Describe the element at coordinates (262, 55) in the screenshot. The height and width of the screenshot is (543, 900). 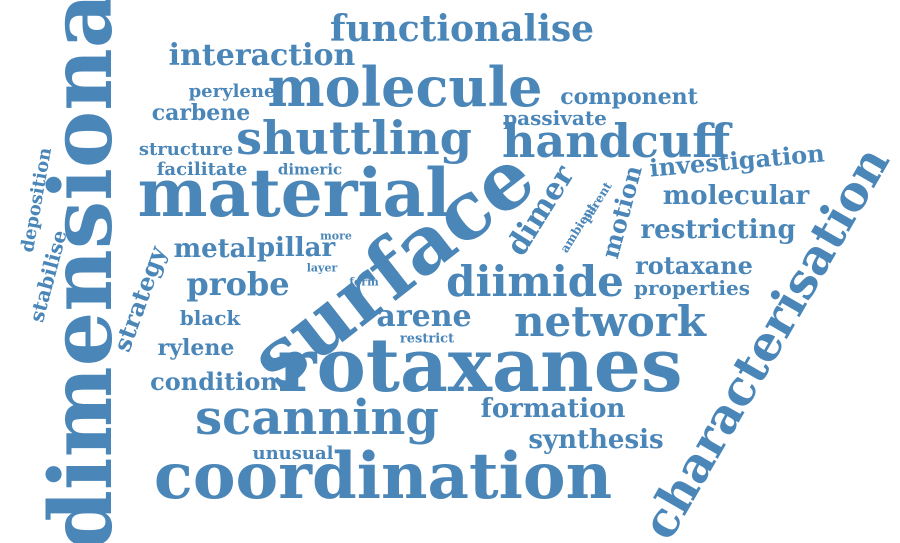
I see `word-interaction: interaction` at that location.